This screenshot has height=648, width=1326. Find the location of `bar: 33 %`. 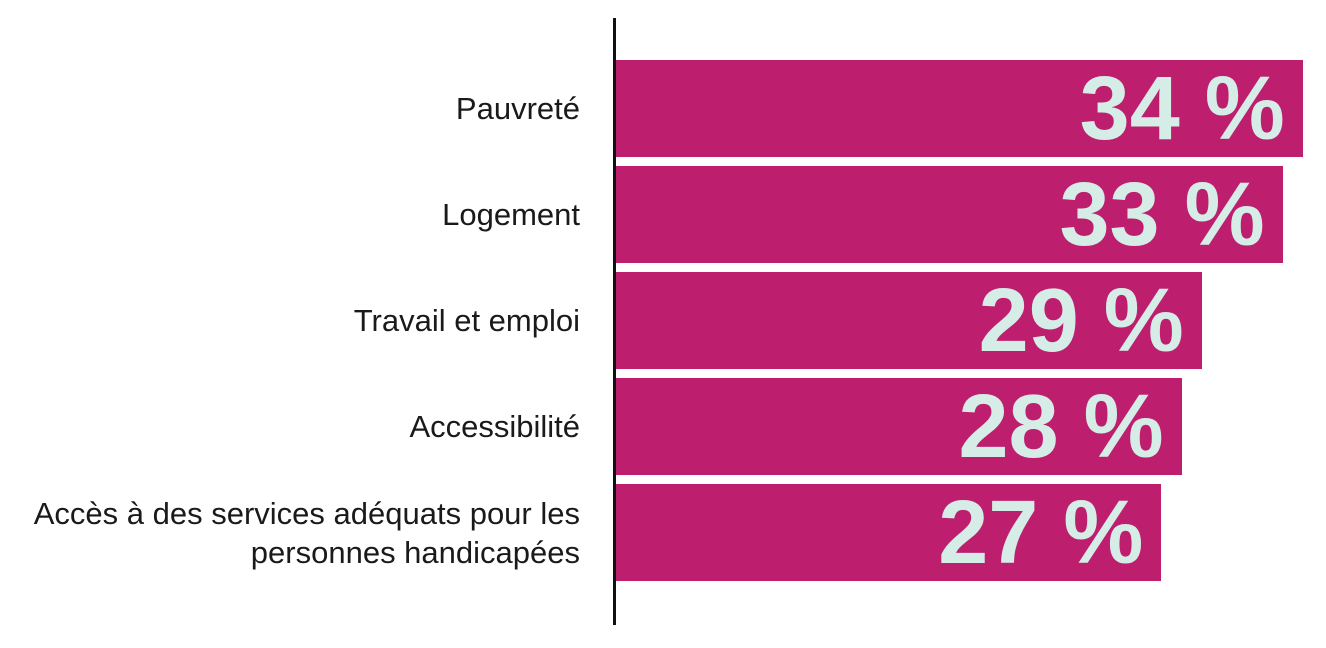

bar: 33 % is located at coordinates (949, 214).